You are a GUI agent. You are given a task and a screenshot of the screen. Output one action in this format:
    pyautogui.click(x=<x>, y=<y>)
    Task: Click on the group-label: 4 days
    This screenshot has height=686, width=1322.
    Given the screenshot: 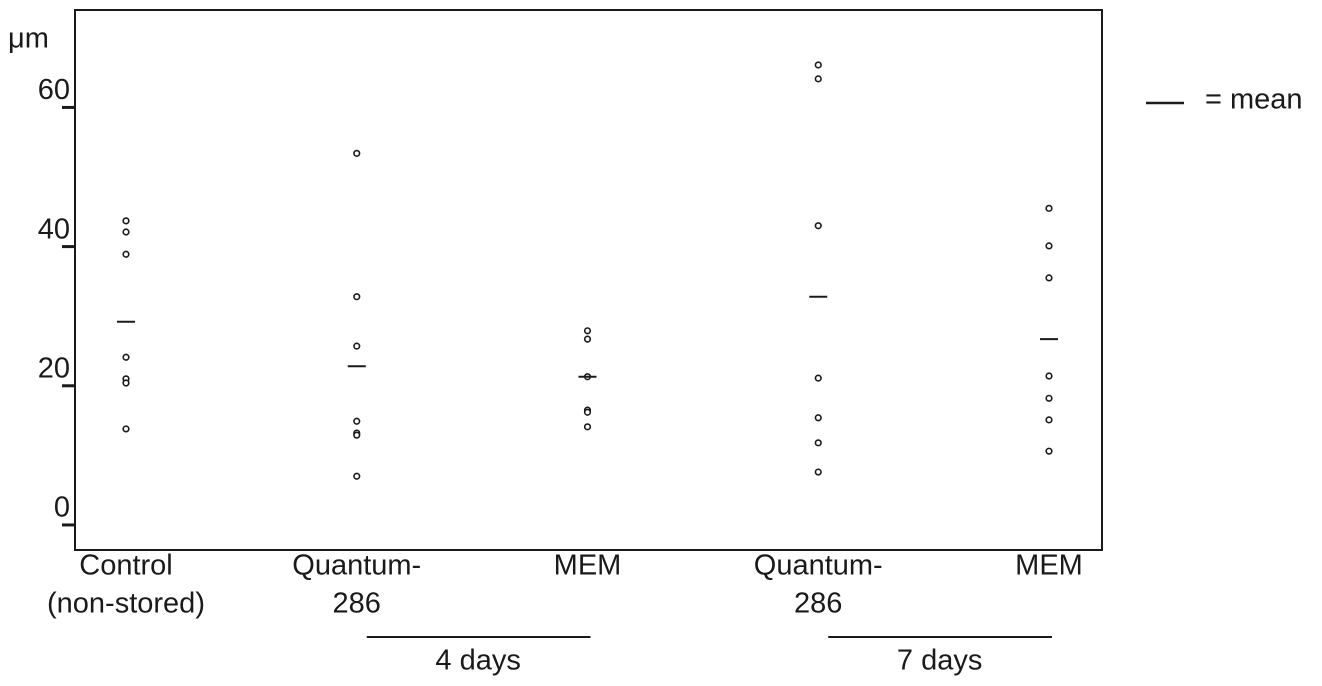 What is the action you would take?
    pyautogui.click(x=477, y=661)
    